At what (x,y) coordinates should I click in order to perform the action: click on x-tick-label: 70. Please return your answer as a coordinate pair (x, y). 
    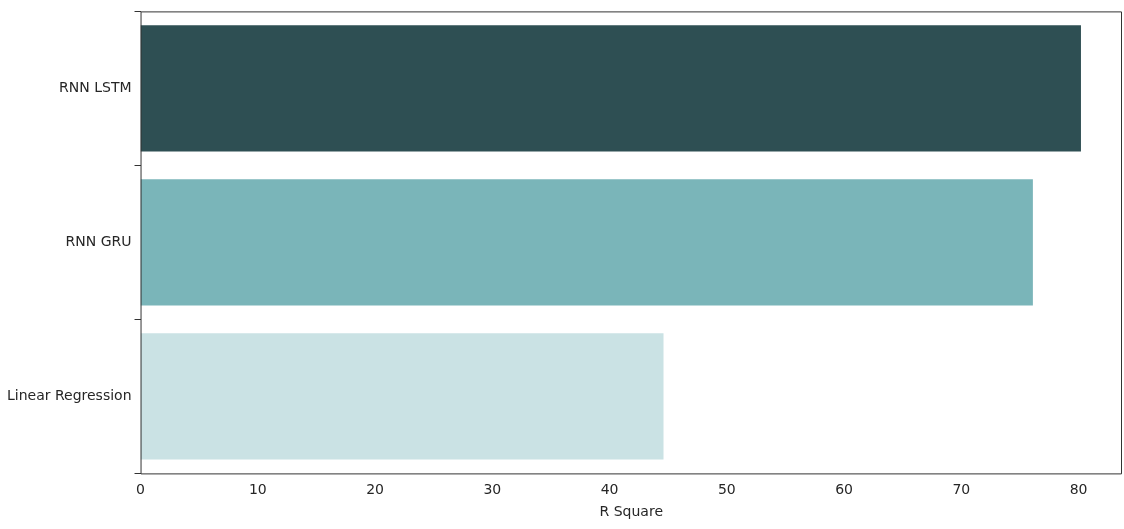
    Looking at the image, I should click on (961, 489).